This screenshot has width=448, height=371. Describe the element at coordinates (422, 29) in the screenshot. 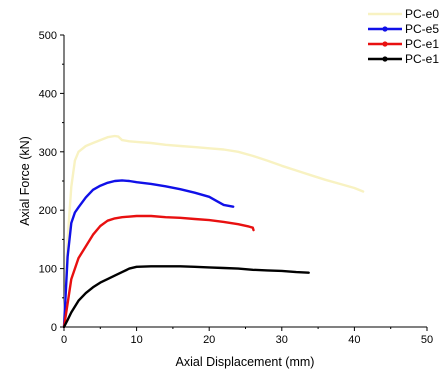

I see `legend-label: PC-e5` at that location.